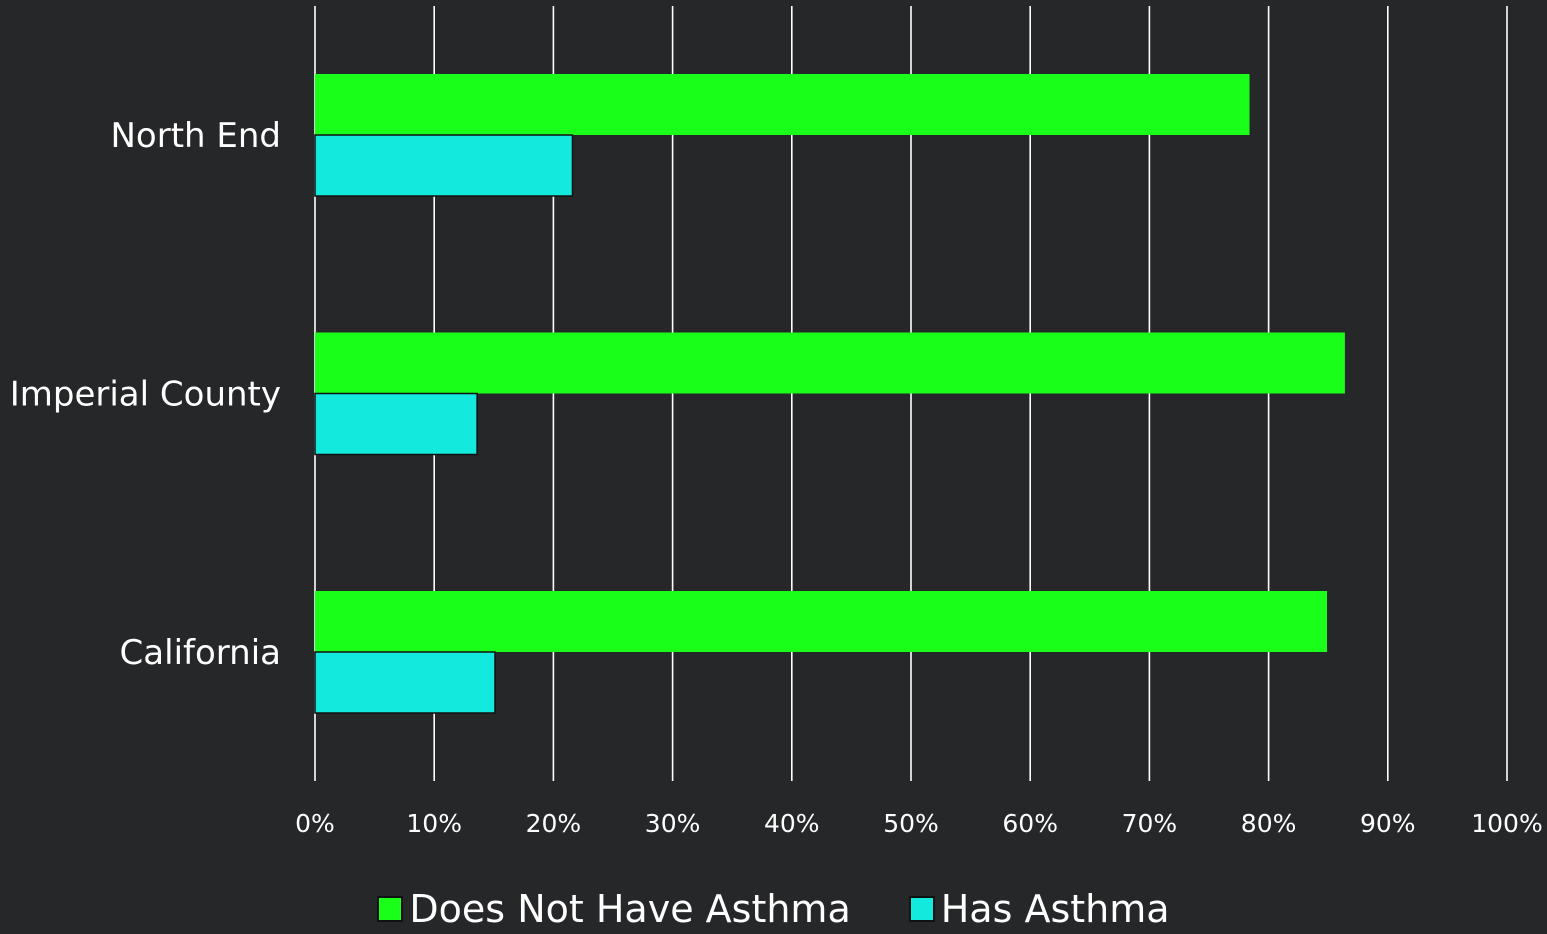 The image size is (1547, 934). I want to click on bar-north-end-has-asthma, so click(444, 165).